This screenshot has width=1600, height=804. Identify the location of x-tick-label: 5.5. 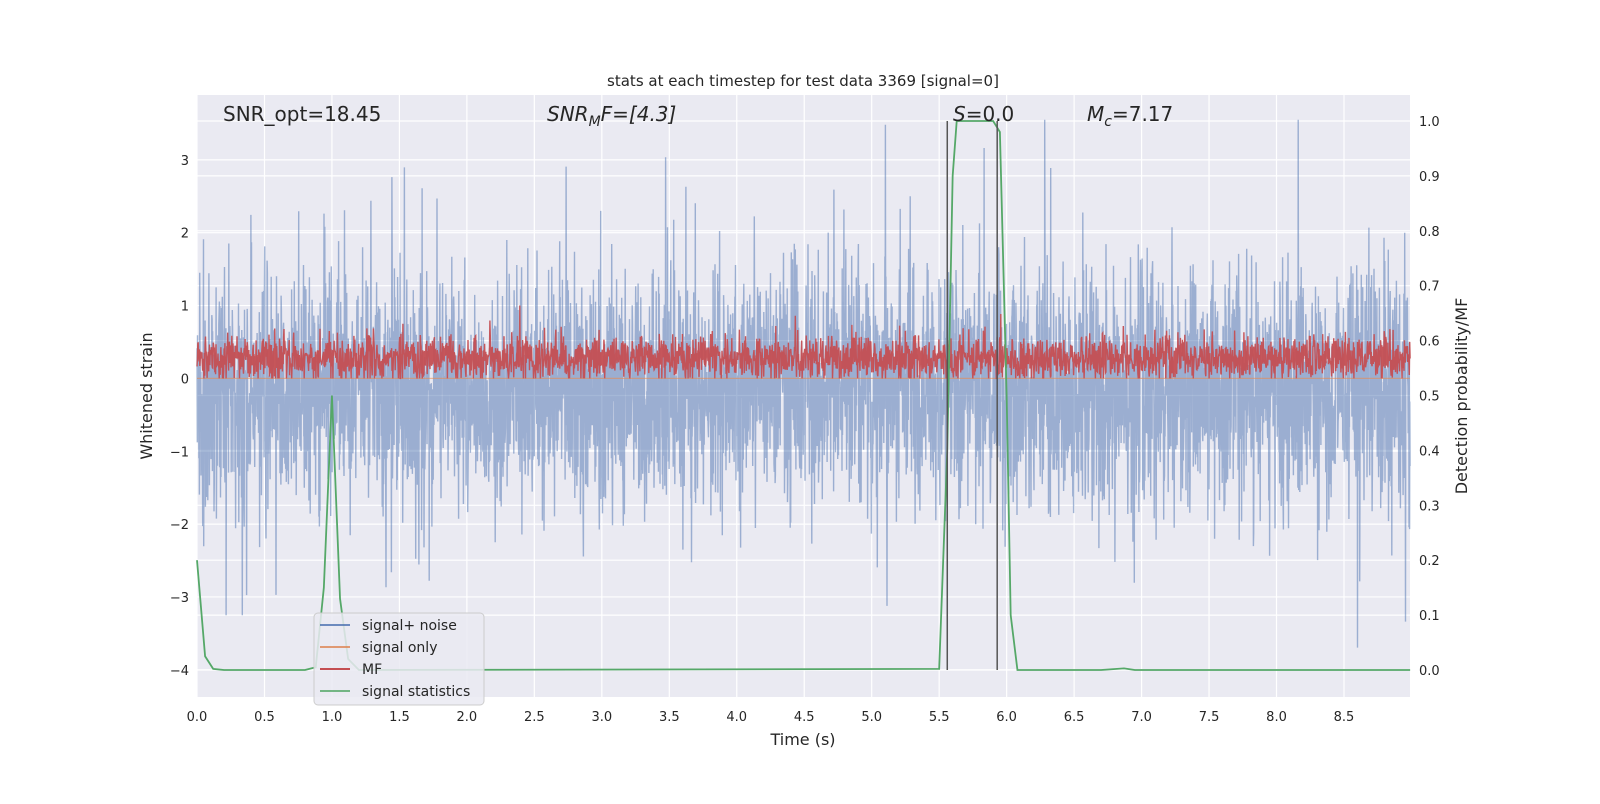
(939, 717).